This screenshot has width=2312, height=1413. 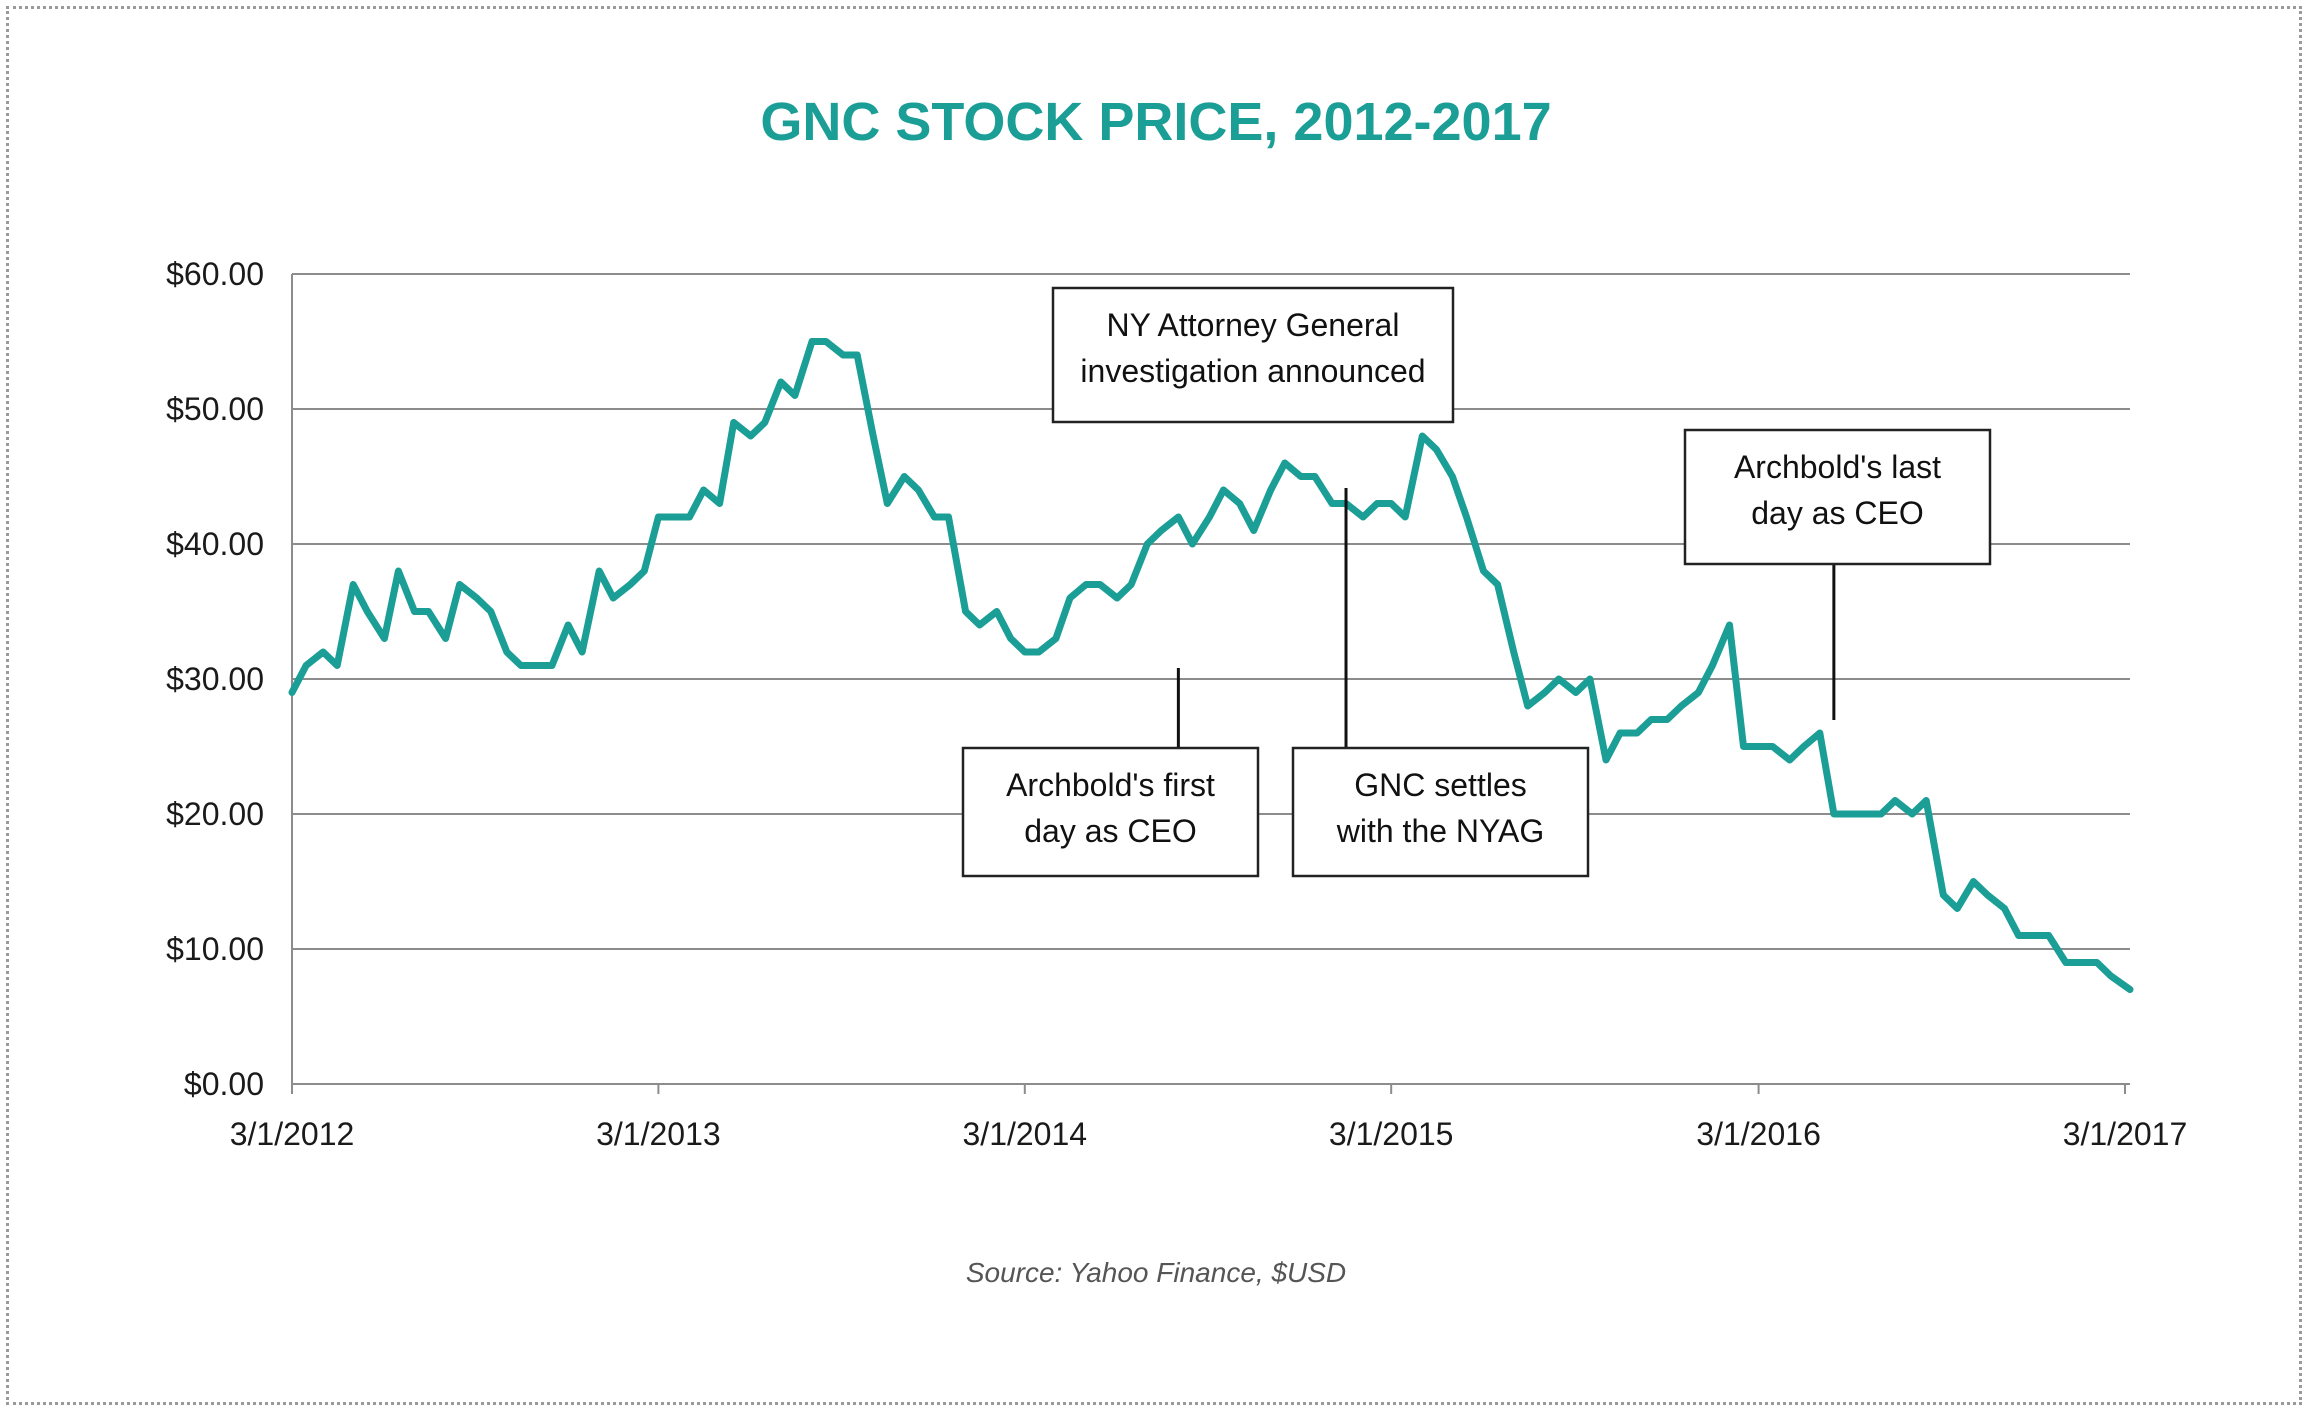 What do you see at coordinates (215, 274) in the screenshot?
I see `y-tick-label: $60.00` at bounding box center [215, 274].